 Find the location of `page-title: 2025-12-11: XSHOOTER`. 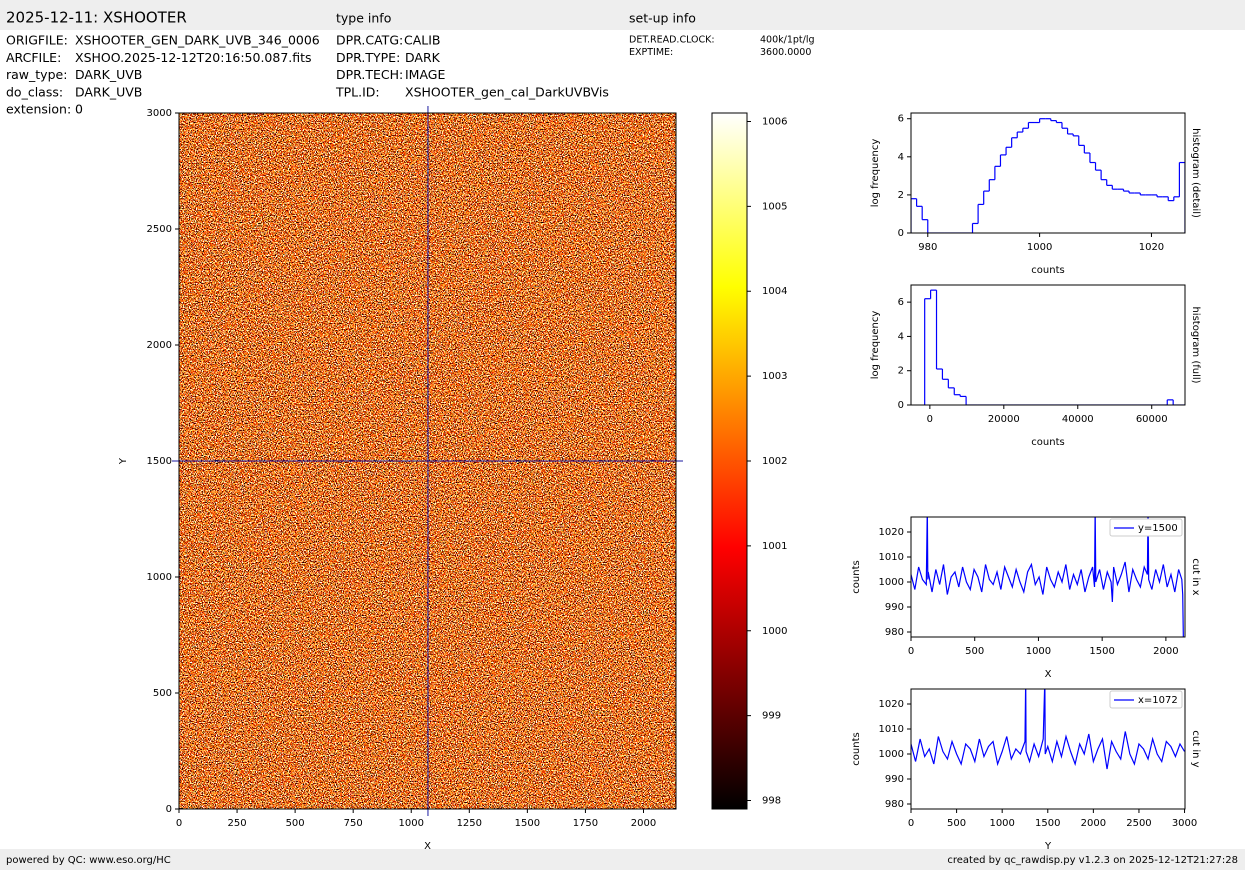

page-title: 2025-12-11: XSHOOTER is located at coordinates (96, 18).